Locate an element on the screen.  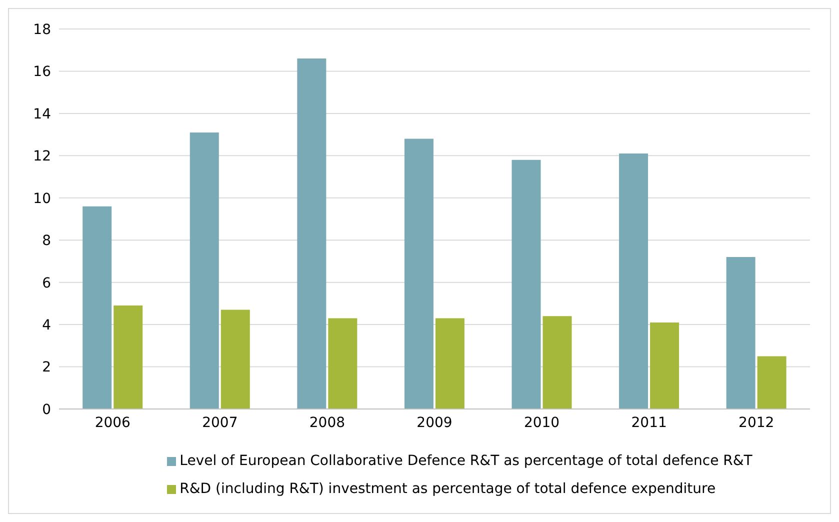
x-tick-label: 2007 is located at coordinates (220, 422).